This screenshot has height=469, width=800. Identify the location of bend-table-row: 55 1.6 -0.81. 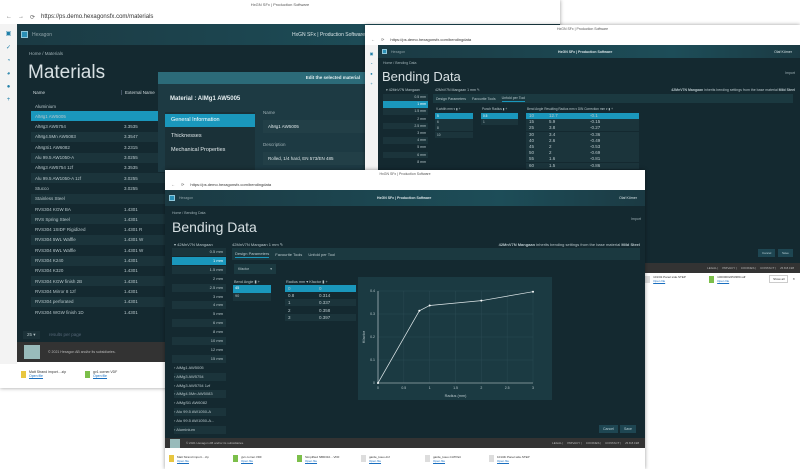
(582, 159).